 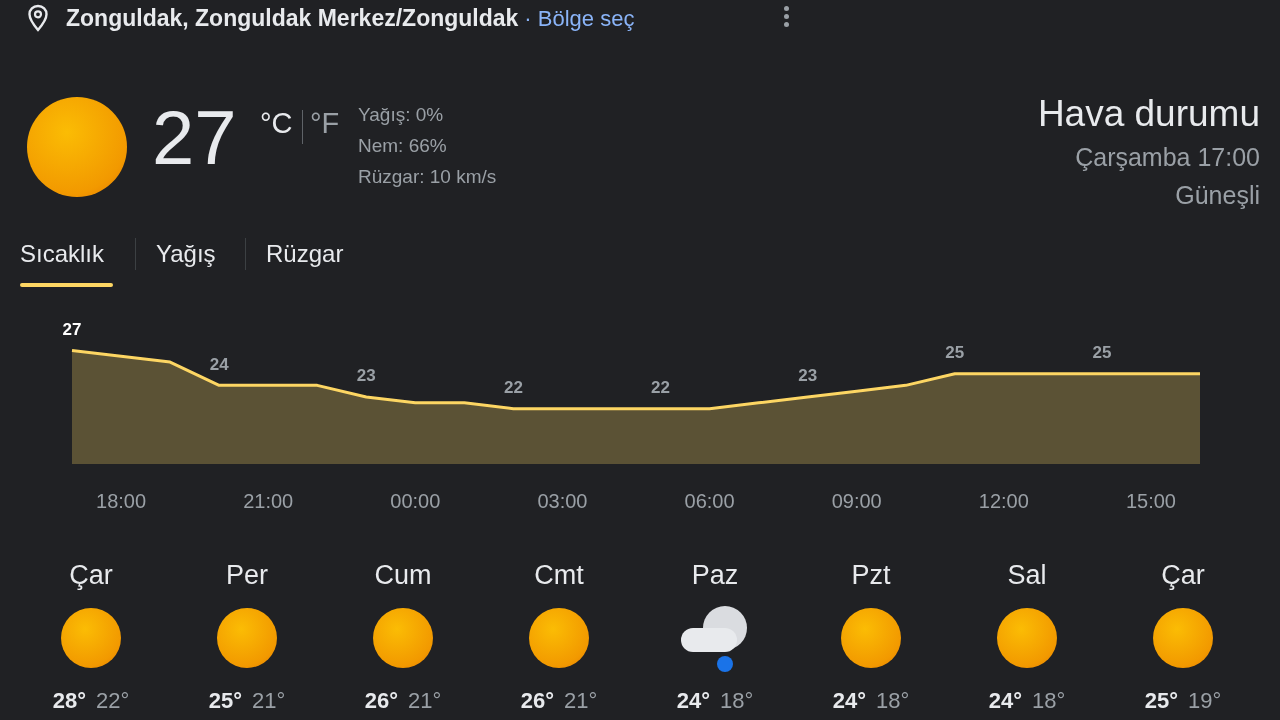 I want to click on x-tick-label: 15:00, so click(x=1150, y=500).